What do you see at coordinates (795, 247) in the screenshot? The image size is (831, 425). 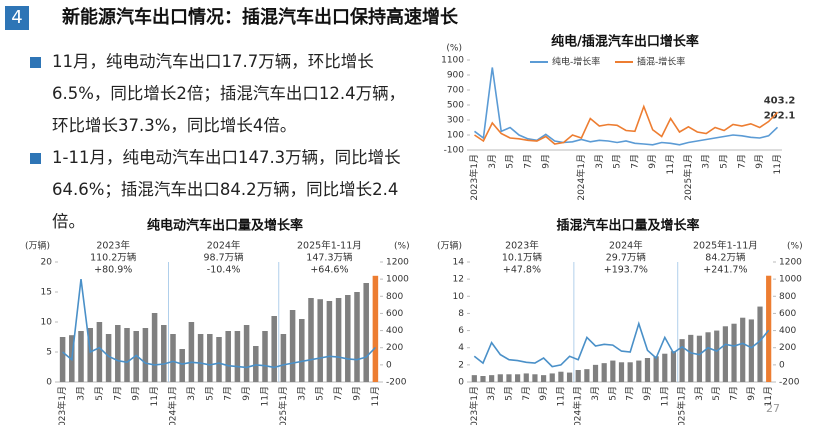 I see `y2-axis-label: (%)` at bounding box center [795, 247].